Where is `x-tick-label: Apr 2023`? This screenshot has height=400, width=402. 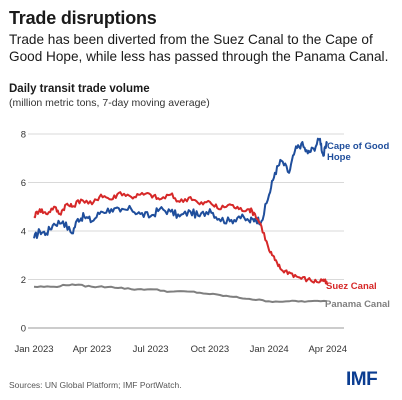 x-tick-label: Apr 2023 is located at coordinates (92, 349).